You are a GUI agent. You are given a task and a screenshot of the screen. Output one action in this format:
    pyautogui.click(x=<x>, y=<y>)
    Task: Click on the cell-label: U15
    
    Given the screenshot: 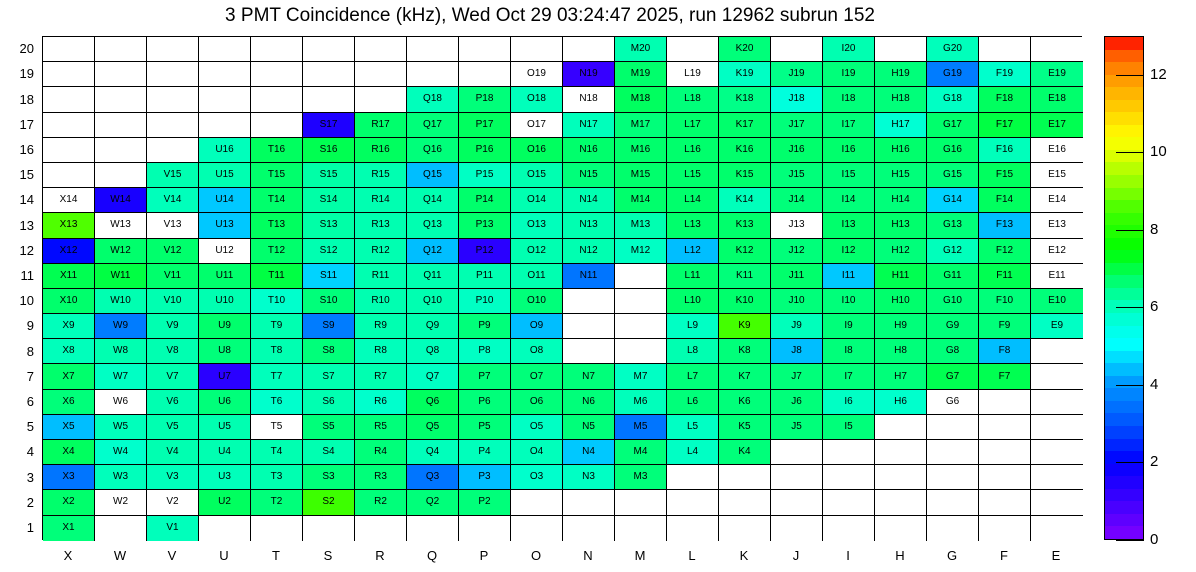 What is the action you would take?
    pyautogui.click(x=224, y=175)
    